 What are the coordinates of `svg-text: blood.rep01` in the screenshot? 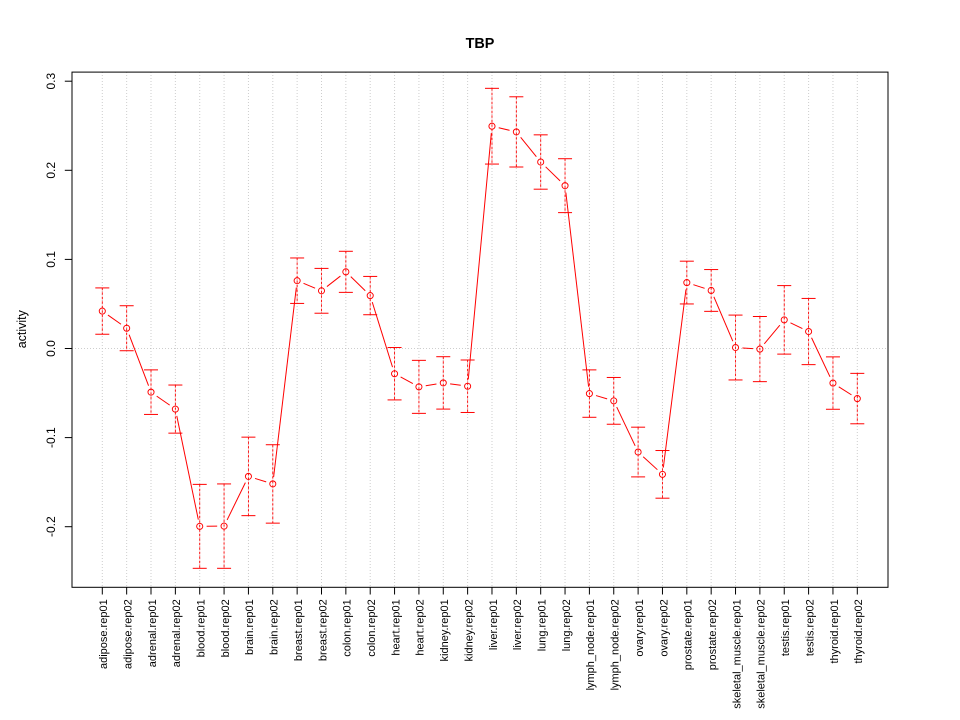 It's located at (202, 628).